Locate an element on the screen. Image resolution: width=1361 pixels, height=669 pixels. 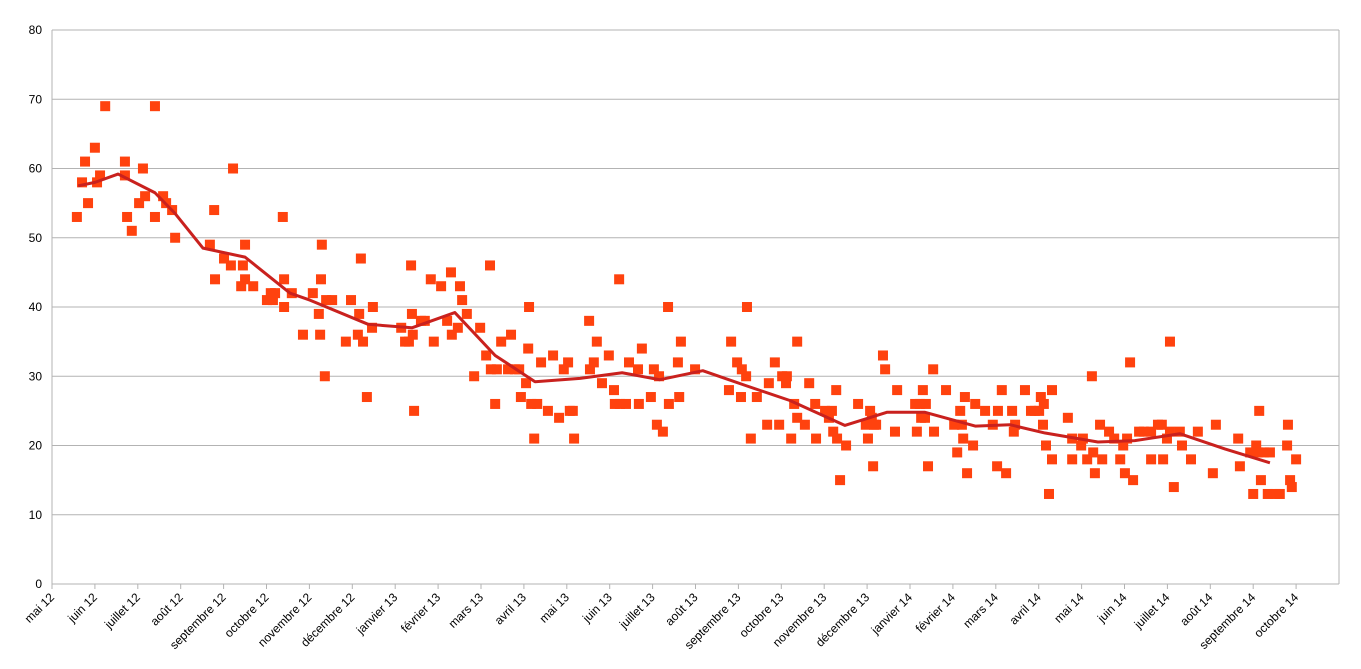
x-tick-label: juin 12 is located at coordinates (82, 608).